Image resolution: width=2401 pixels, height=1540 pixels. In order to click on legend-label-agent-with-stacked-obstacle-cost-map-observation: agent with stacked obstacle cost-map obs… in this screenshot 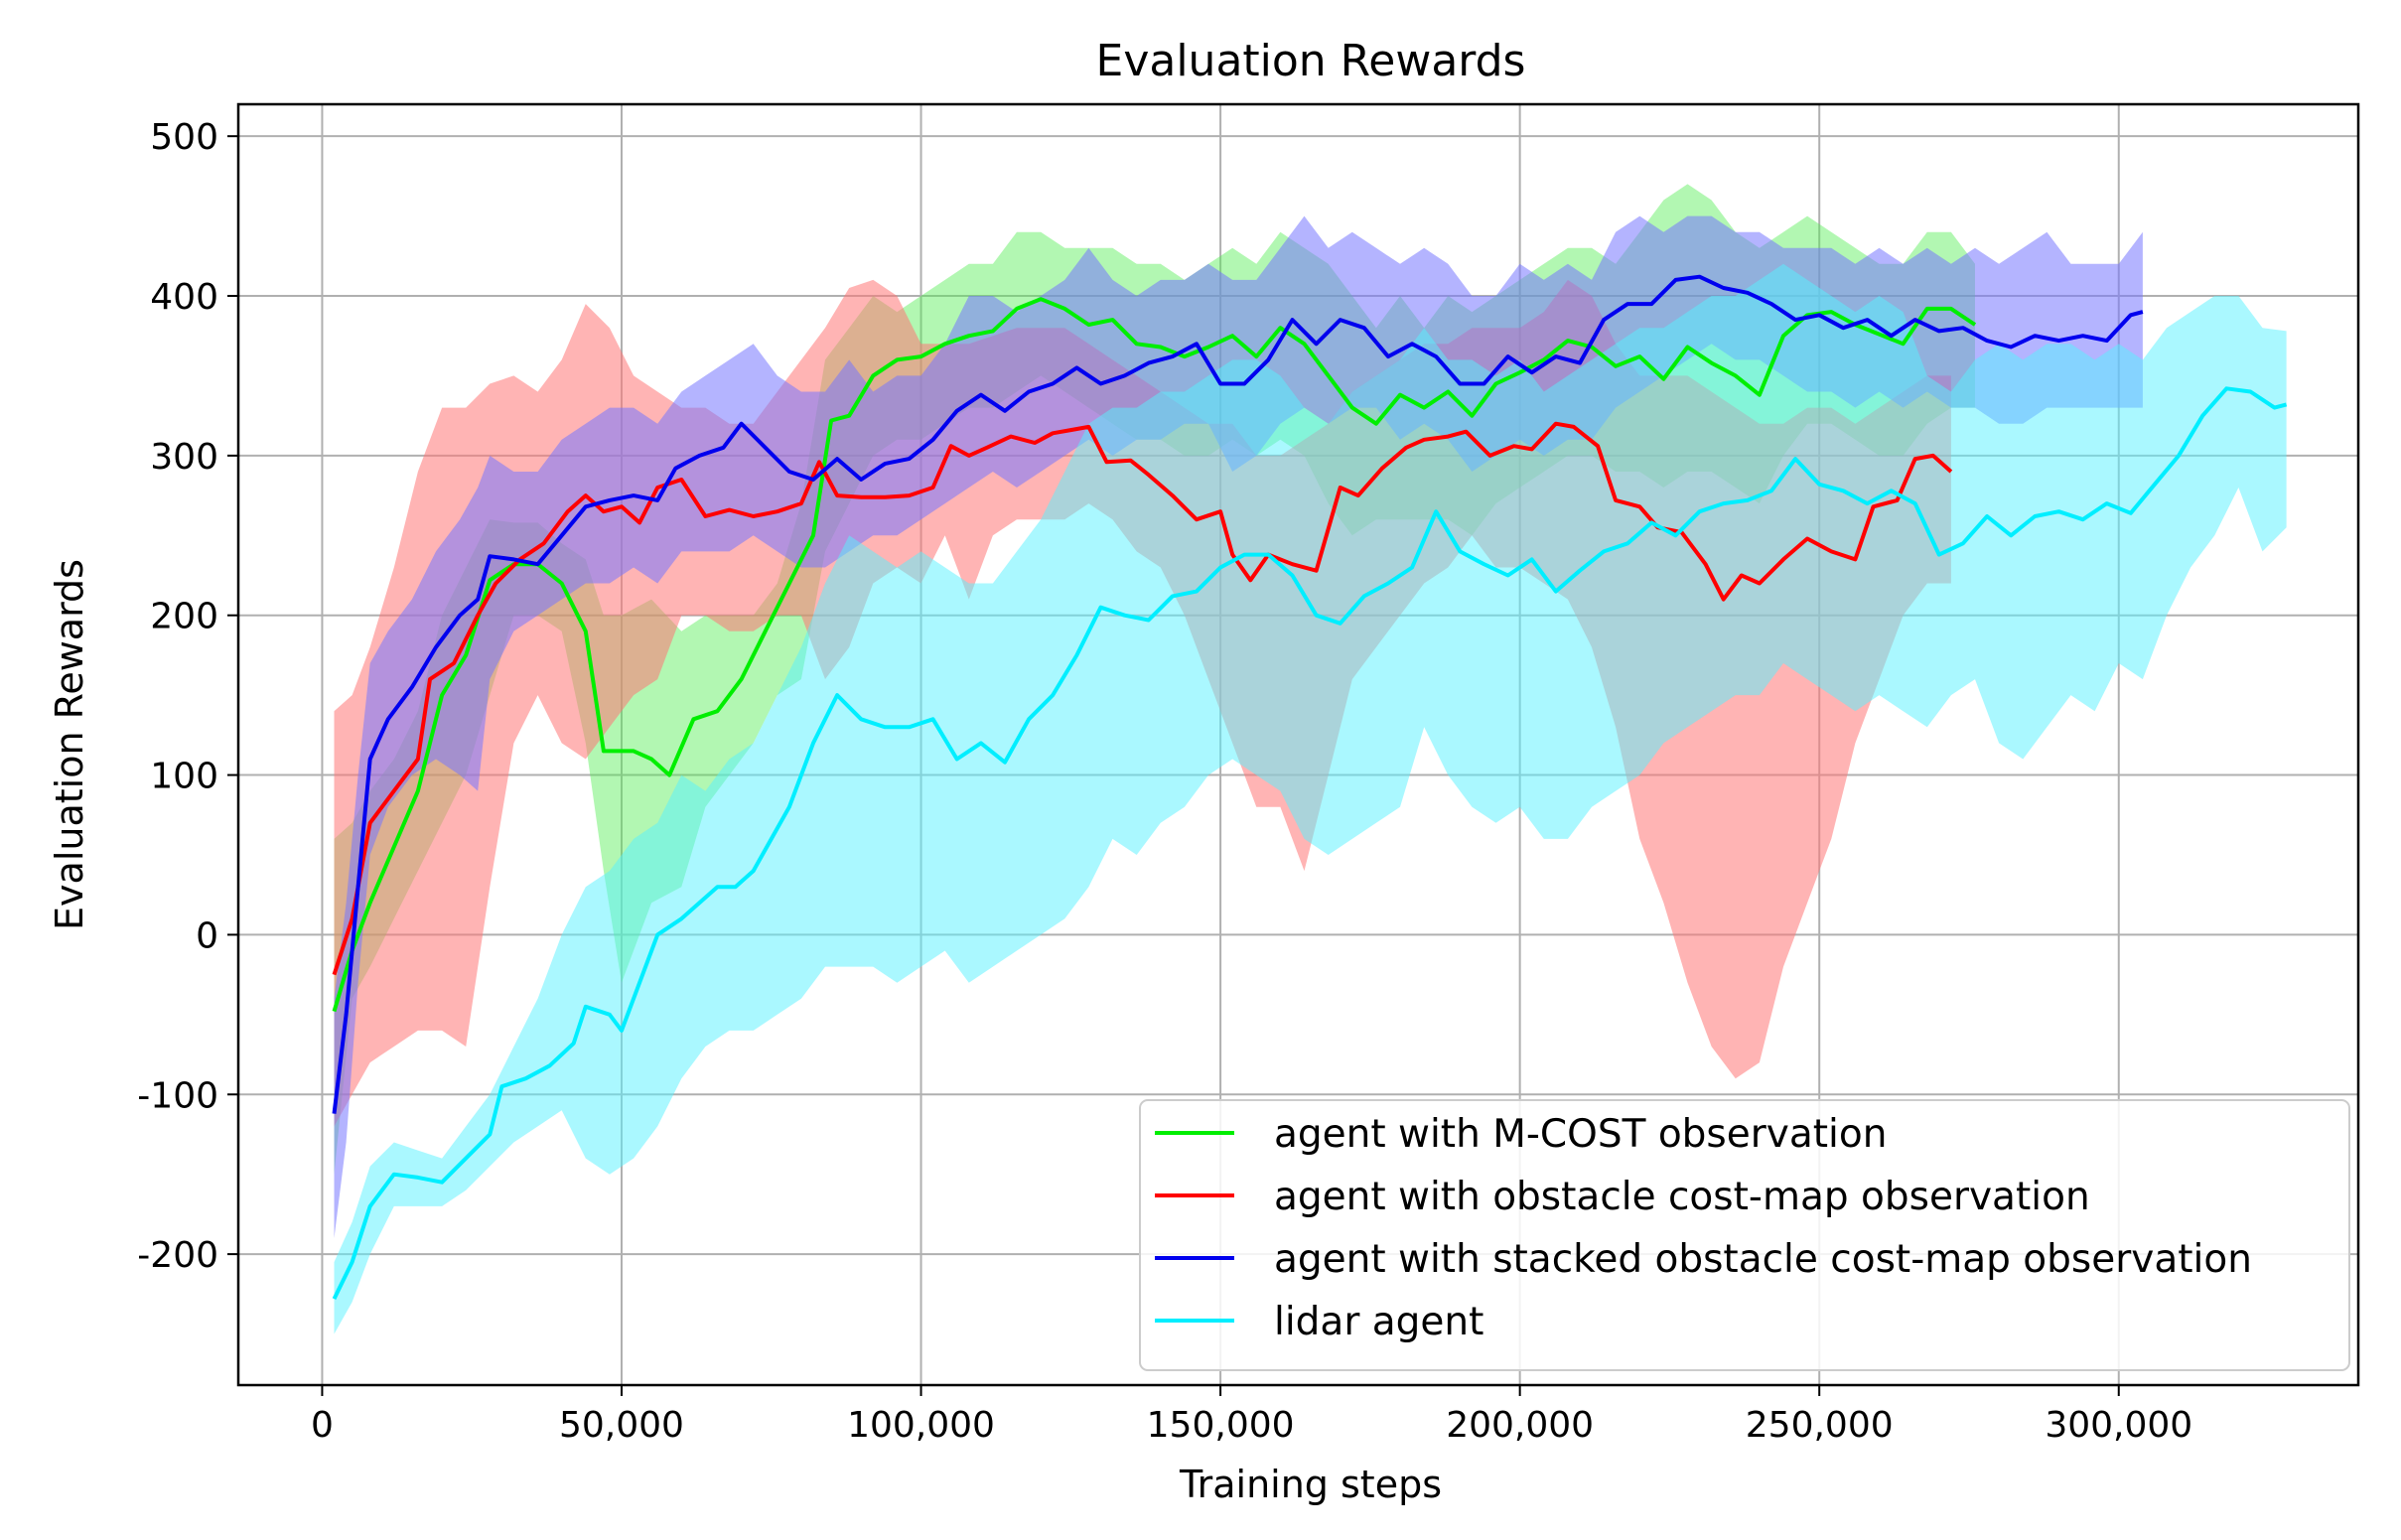, I will do `click(1763, 1259)`.